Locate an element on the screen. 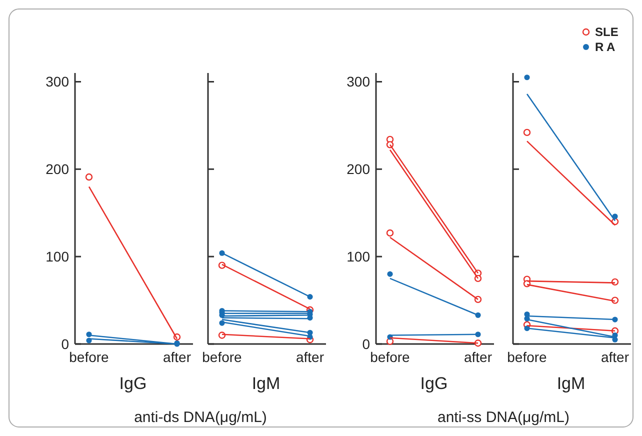  legend-label: SLE is located at coordinates (606, 32).